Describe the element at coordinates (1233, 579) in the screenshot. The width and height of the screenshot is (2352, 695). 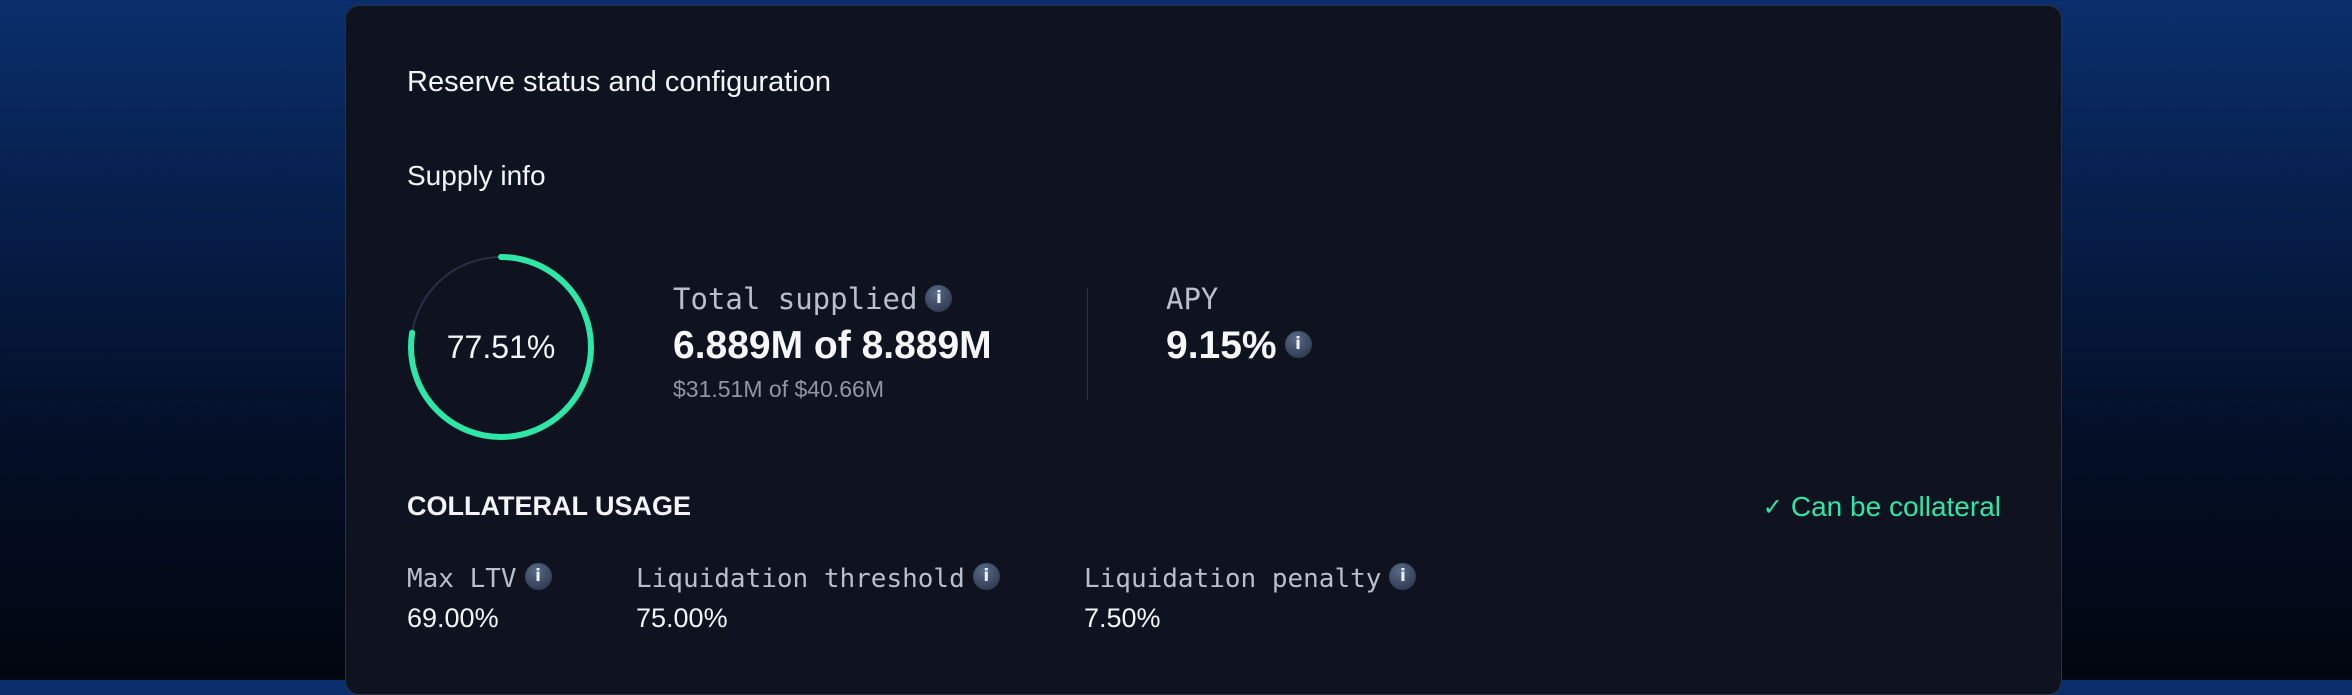
I see `liquidation-penalty-label-text: Liquidation penalty` at that location.